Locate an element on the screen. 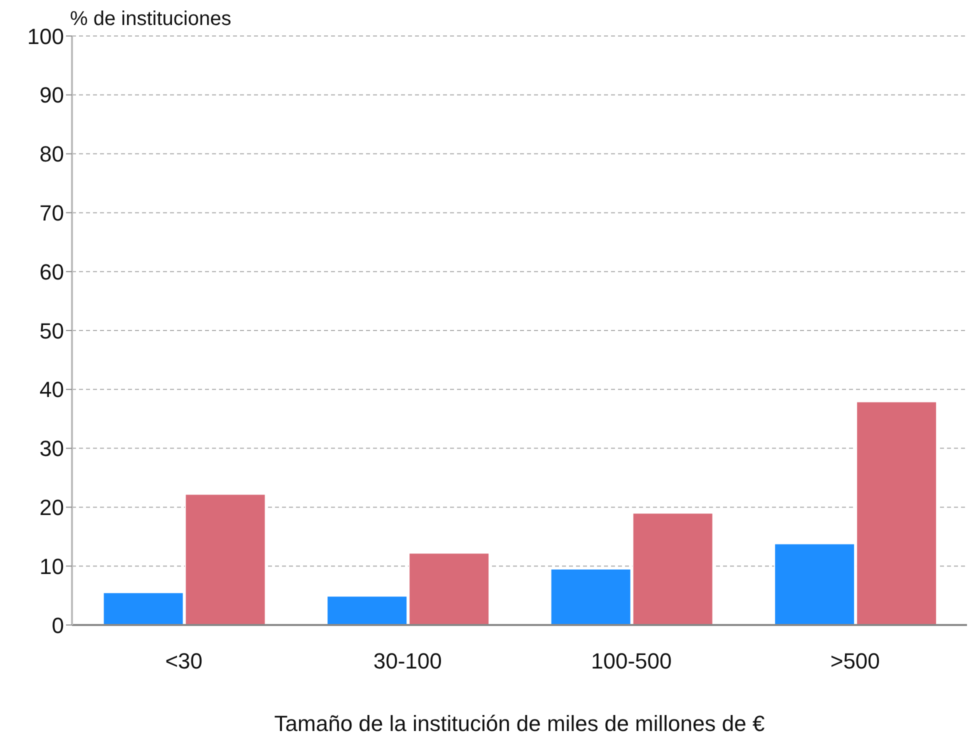 Image resolution: width=979 pixels, height=745 pixels. y-tick-label: 70 is located at coordinates (52, 213).